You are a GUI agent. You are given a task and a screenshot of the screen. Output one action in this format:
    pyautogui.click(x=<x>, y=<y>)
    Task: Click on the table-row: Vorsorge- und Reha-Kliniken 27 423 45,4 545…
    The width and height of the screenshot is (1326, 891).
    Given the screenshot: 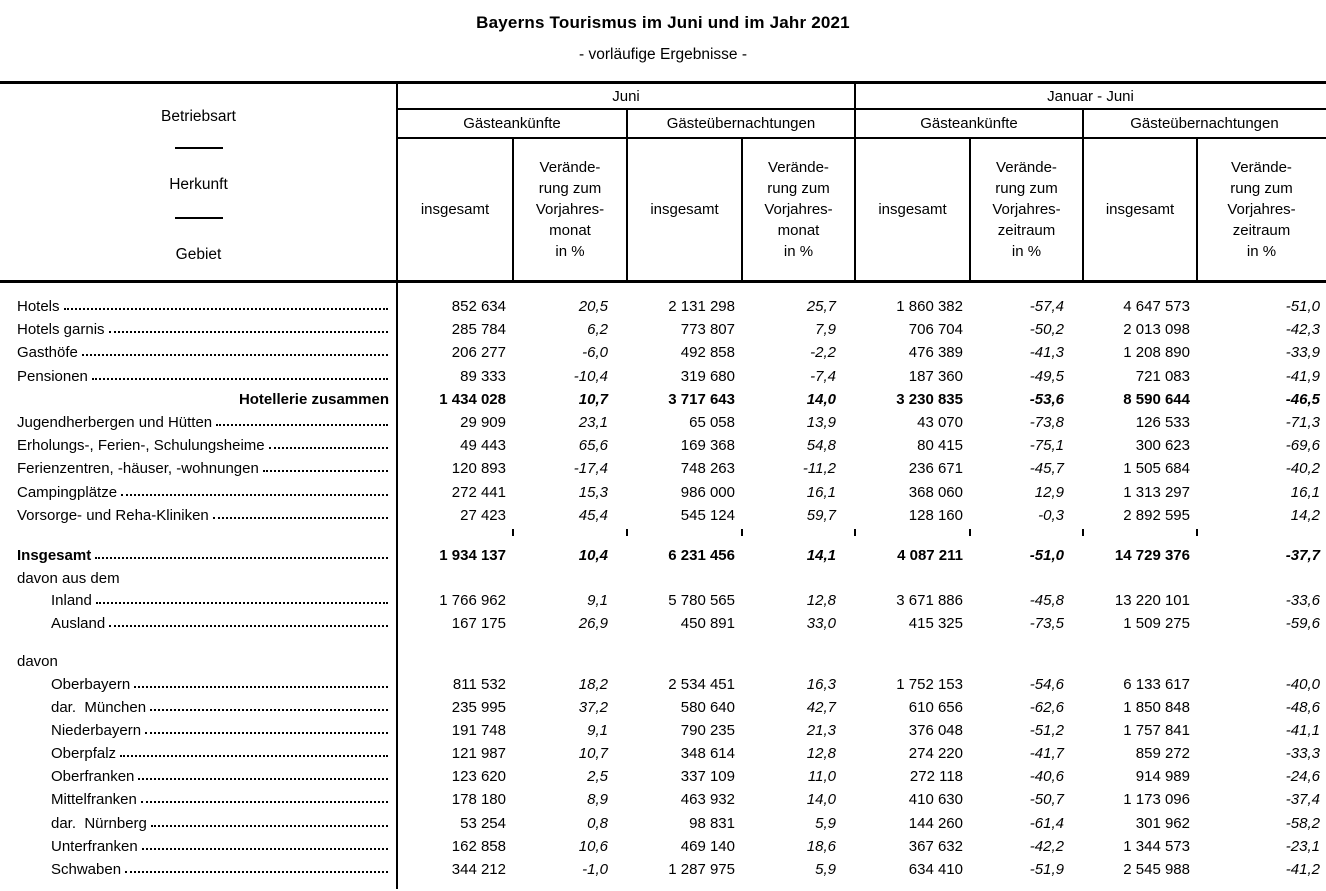 What is the action you would take?
    pyautogui.click(x=663, y=515)
    